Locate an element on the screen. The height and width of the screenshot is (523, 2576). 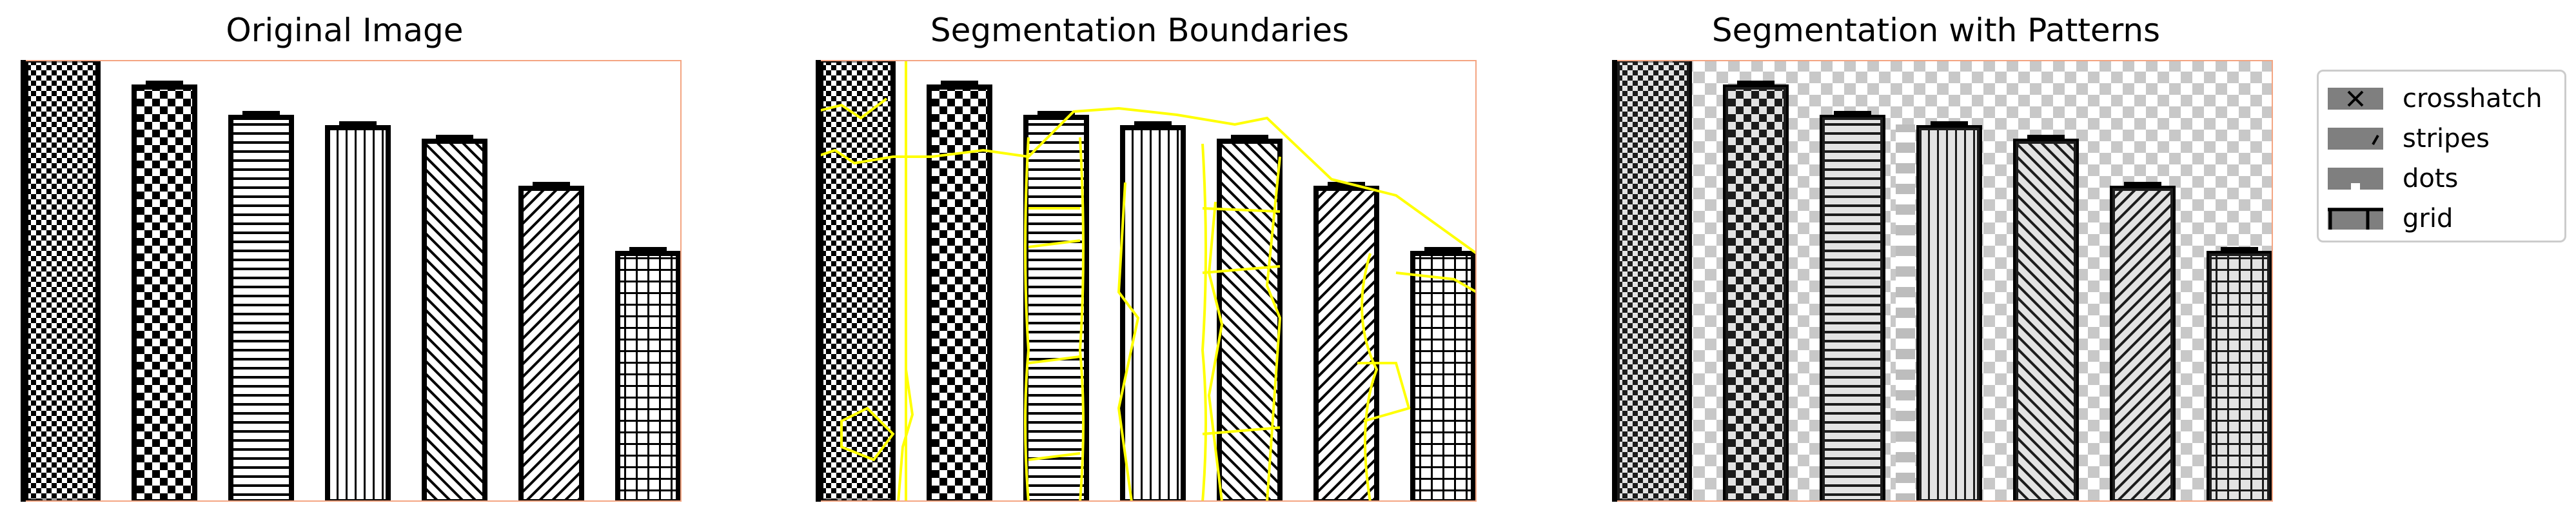
legend: crosshatch stripes dots grid is located at coordinates (2441, 156).